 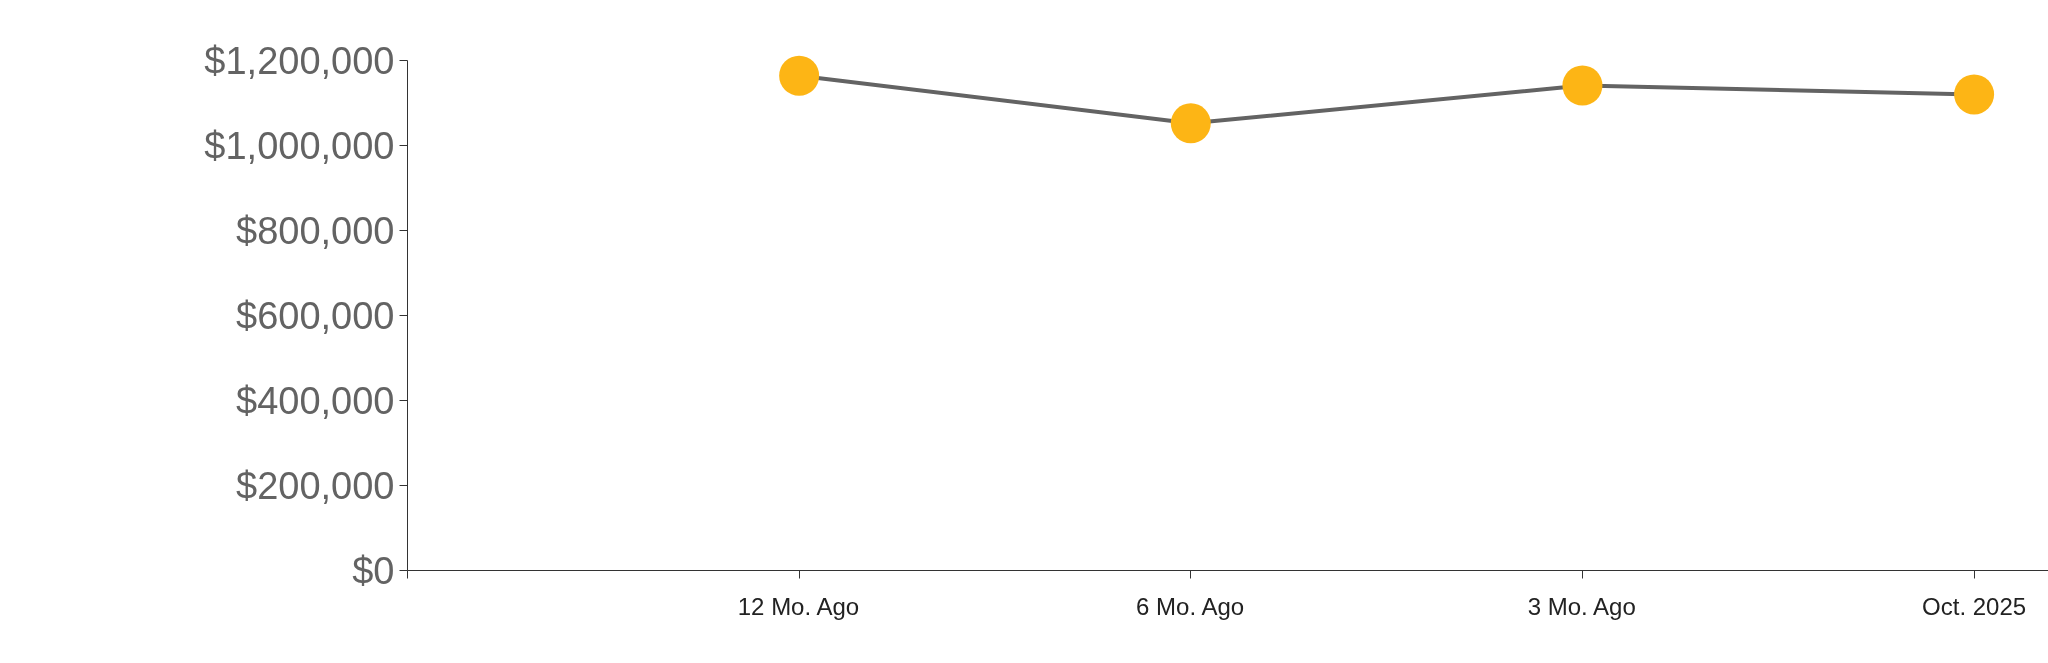 What do you see at coordinates (299, 60) in the screenshot?
I see `y-tick-label: $1,200,000` at bounding box center [299, 60].